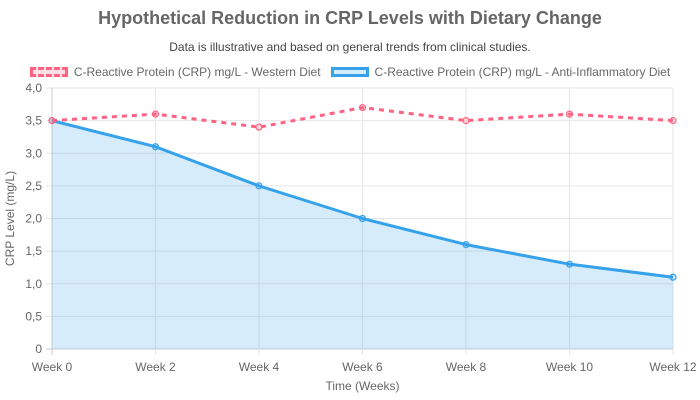 The height and width of the screenshot is (400, 700). Describe the element at coordinates (33, 316) in the screenshot. I see `y-tick-label: 0,5` at that location.